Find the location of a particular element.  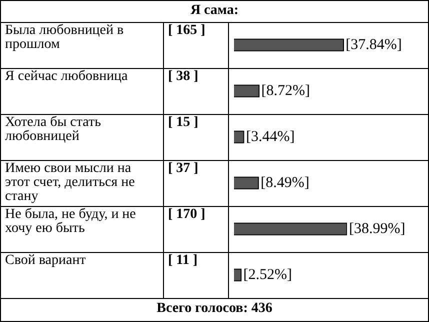

data-label: [38.99%] is located at coordinates (377, 228).